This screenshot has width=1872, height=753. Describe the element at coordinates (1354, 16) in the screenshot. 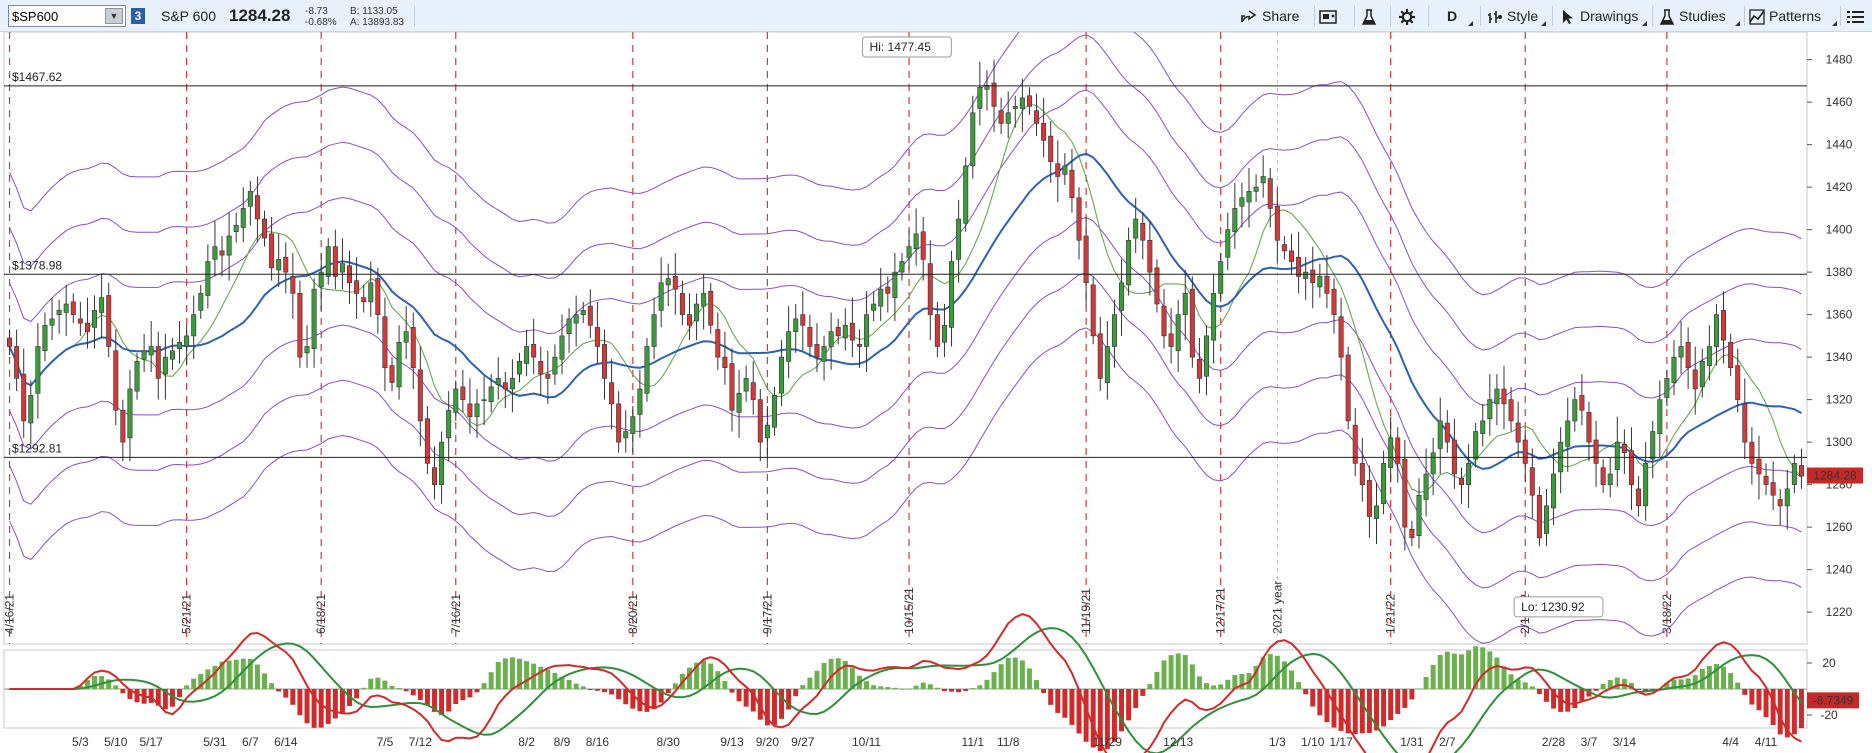

I see `toolbar-divider` at that location.